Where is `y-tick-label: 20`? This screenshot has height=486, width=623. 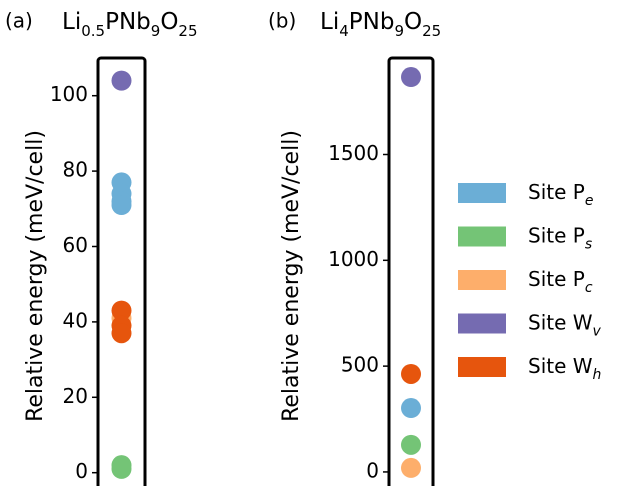 y-tick-label: 20 is located at coordinates (75, 396).